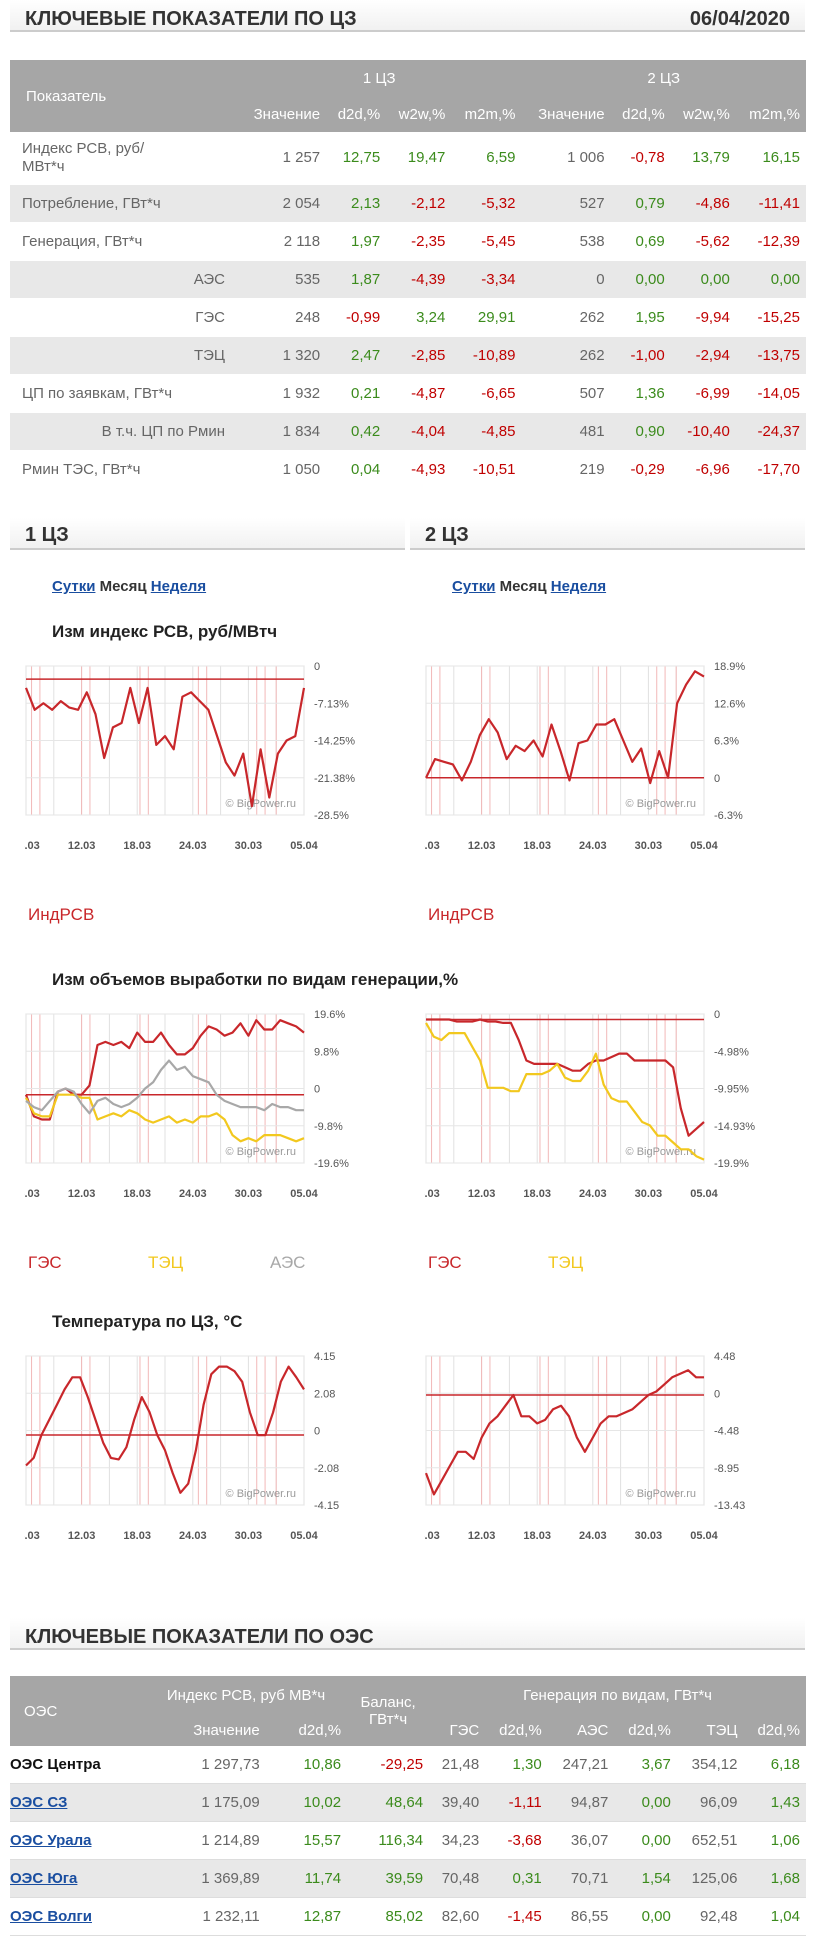 Image resolution: width=814 pixels, height=1946 pixels. What do you see at coordinates (324, 1357) in the screenshot?
I see `y-tick-label: 4.15` at bounding box center [324, 1357].